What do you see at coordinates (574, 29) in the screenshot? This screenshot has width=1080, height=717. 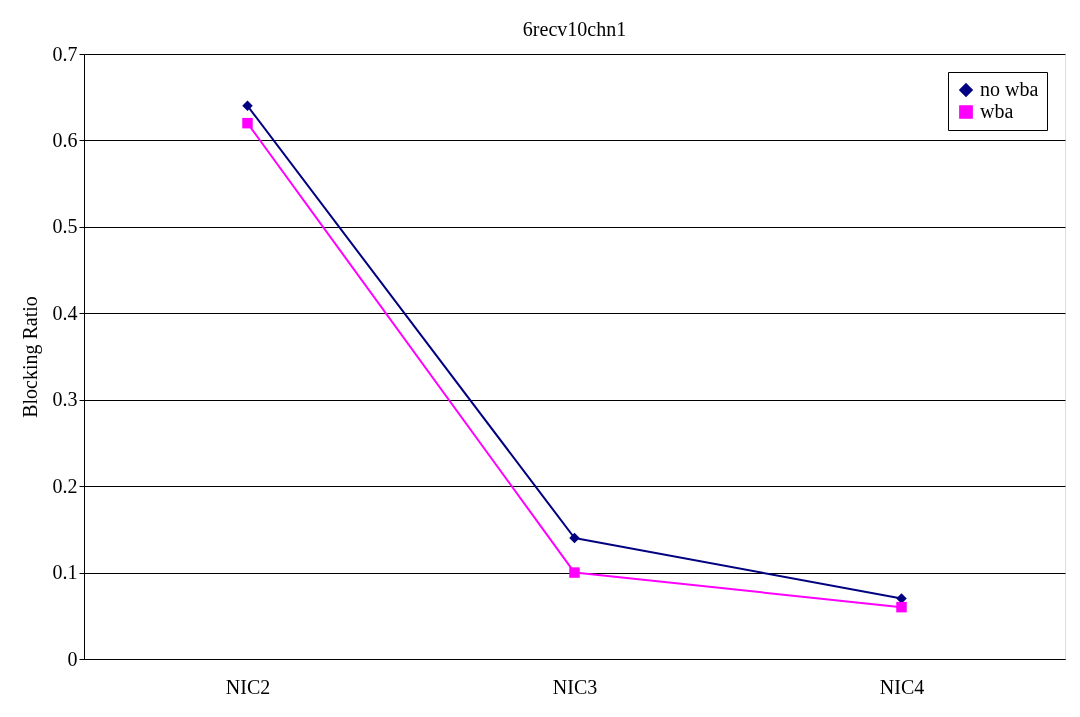 I see `chart-title: 6recv10chn1` at bounding box center [574, 29].